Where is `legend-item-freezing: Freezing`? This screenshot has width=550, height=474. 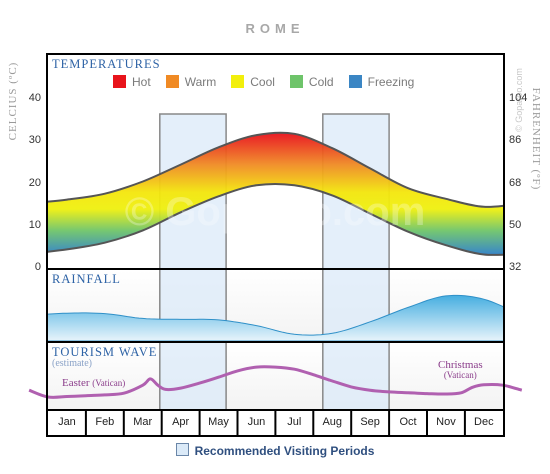
legend-item-freezing: Freezing is located at coordinates (381, 82).